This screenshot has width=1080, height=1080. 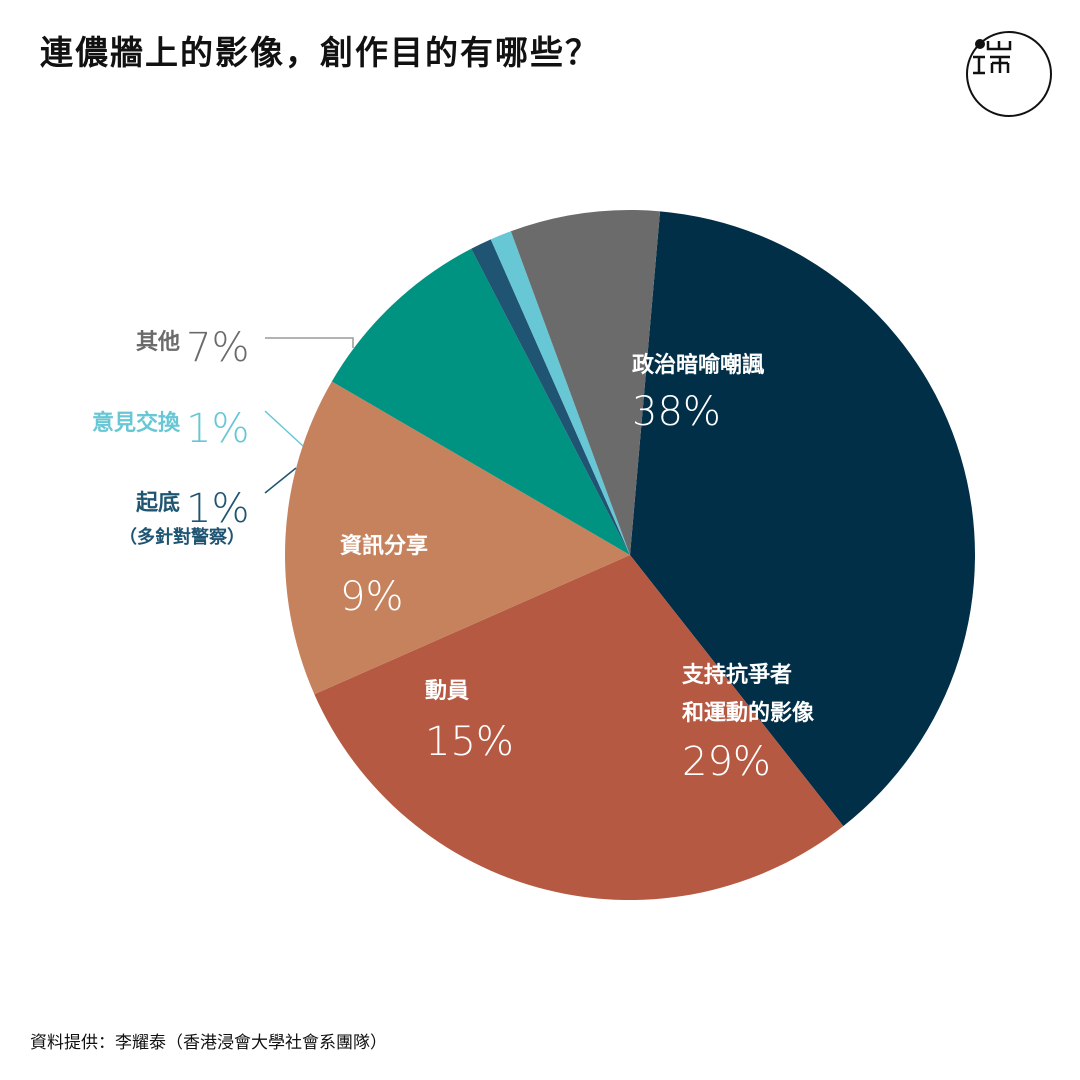 What do you see at coordinates (158, 342) in the screenshot?
I see `slice-label: 其他` at bounding box center [158, 342].